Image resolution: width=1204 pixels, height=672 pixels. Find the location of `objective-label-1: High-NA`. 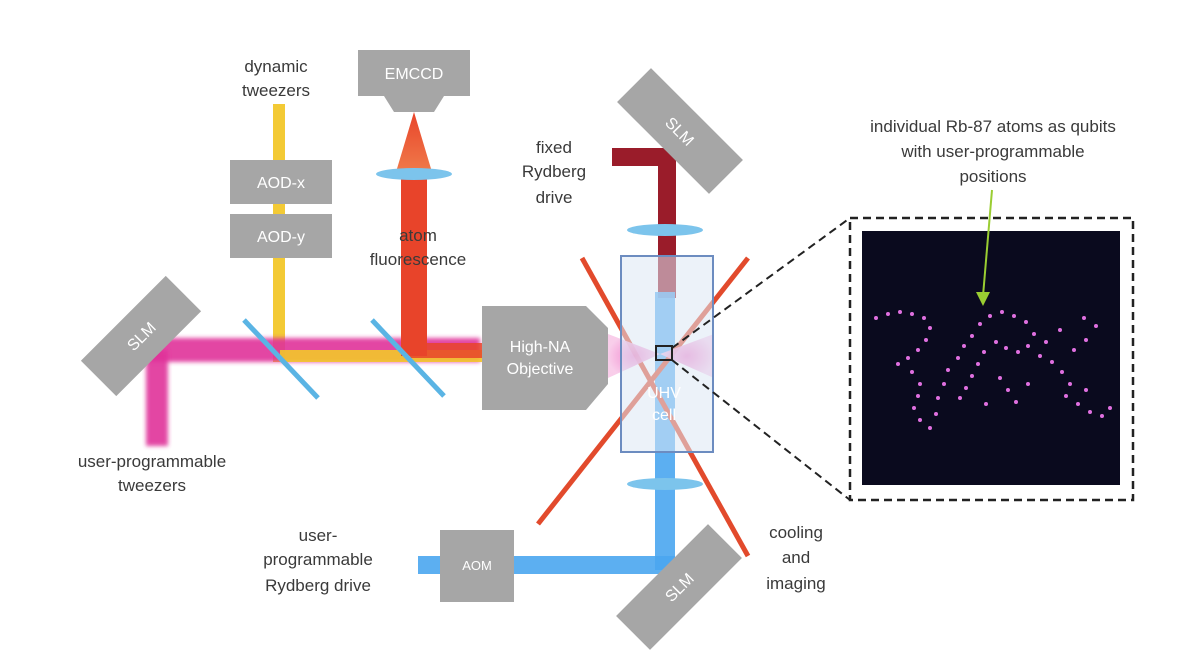

objective-label-1: High-NA is located at coordinates (540, 347).